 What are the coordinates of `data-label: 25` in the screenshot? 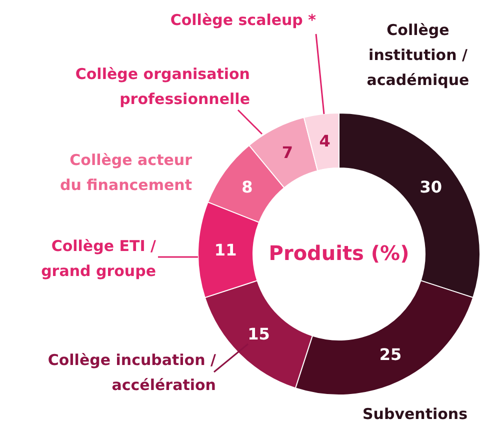 It's located at (390, 354).